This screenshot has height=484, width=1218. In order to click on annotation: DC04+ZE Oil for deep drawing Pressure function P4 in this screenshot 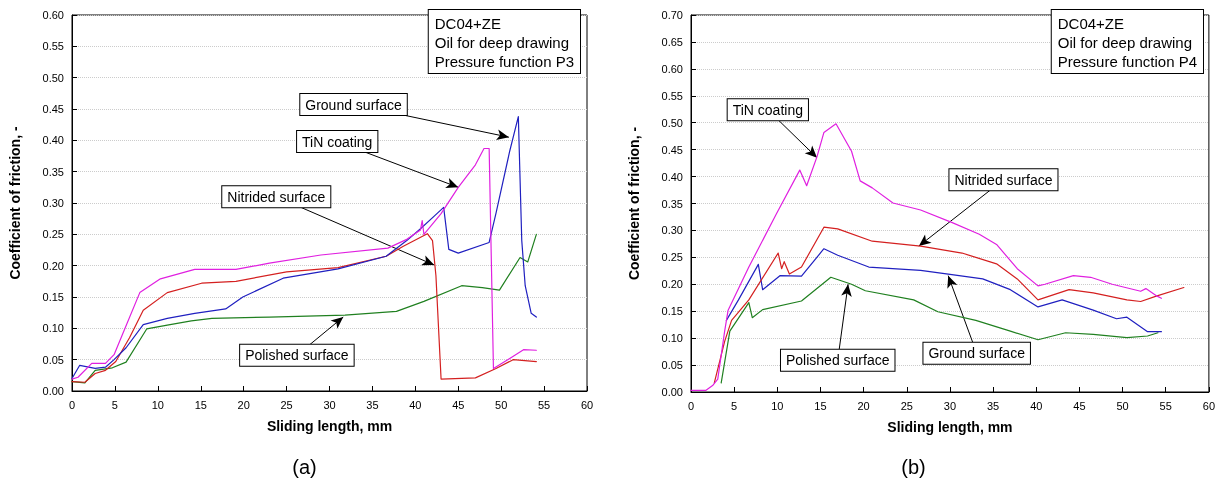, I will do `click(1127, 42)`.